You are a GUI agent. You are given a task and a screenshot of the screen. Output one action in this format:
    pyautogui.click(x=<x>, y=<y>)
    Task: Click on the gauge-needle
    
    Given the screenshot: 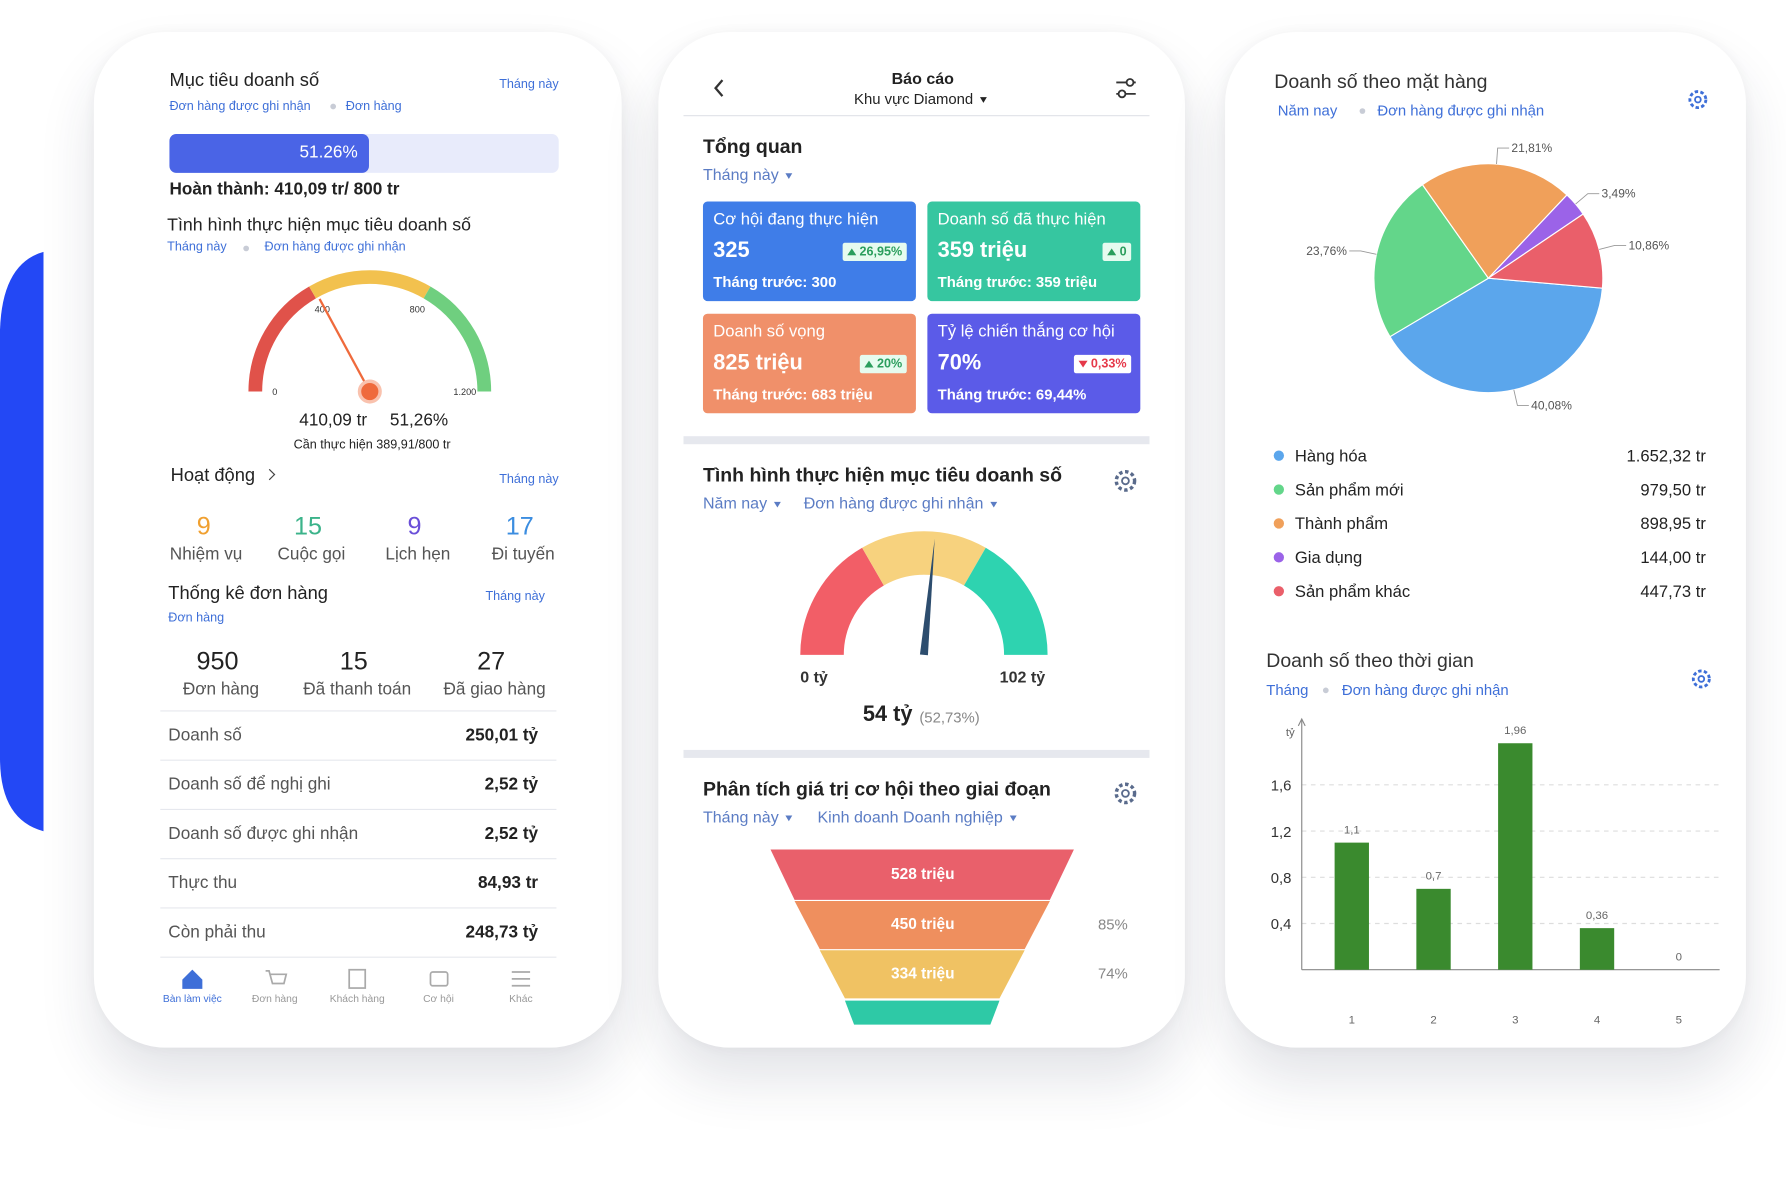 What is the action you would take?
    pyautogui.click(x=344, y=345)
    